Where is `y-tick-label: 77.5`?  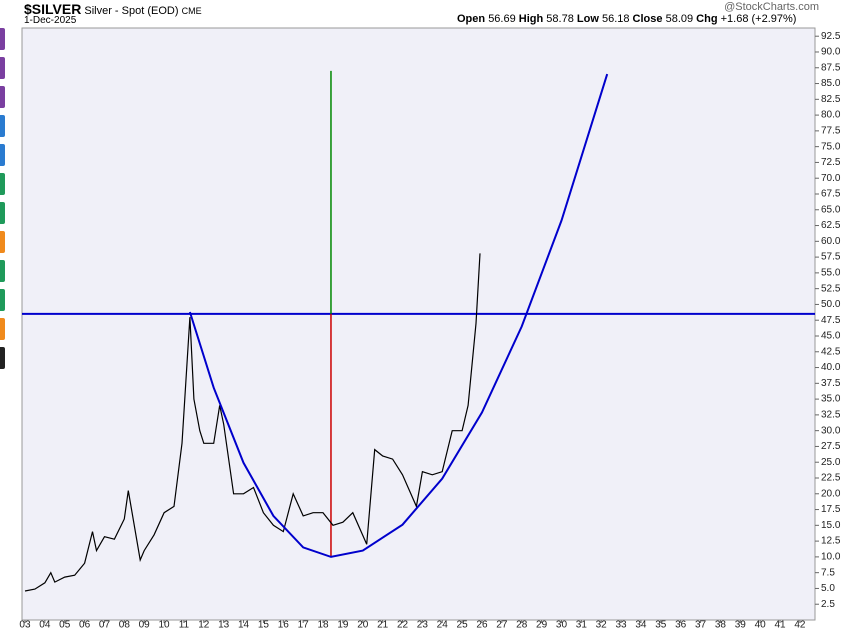 y-tick-label: 77.5 is located at coordinates (831, 131).